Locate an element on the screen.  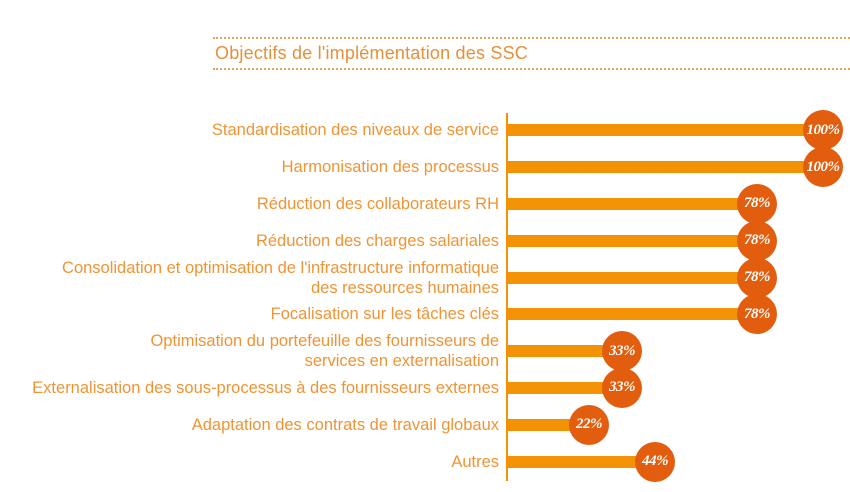
bar-label: Harmonisation des processus is located at coordinates (390, 167).